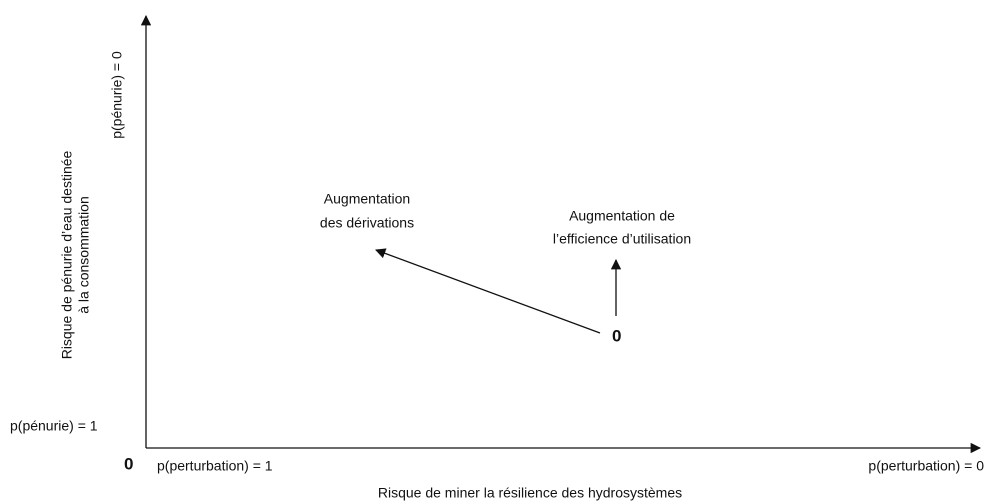  Describe the element at coordinates (926, 466) in the screenshot. I see `x-right-label: p(perturbation) = 0` at that location.